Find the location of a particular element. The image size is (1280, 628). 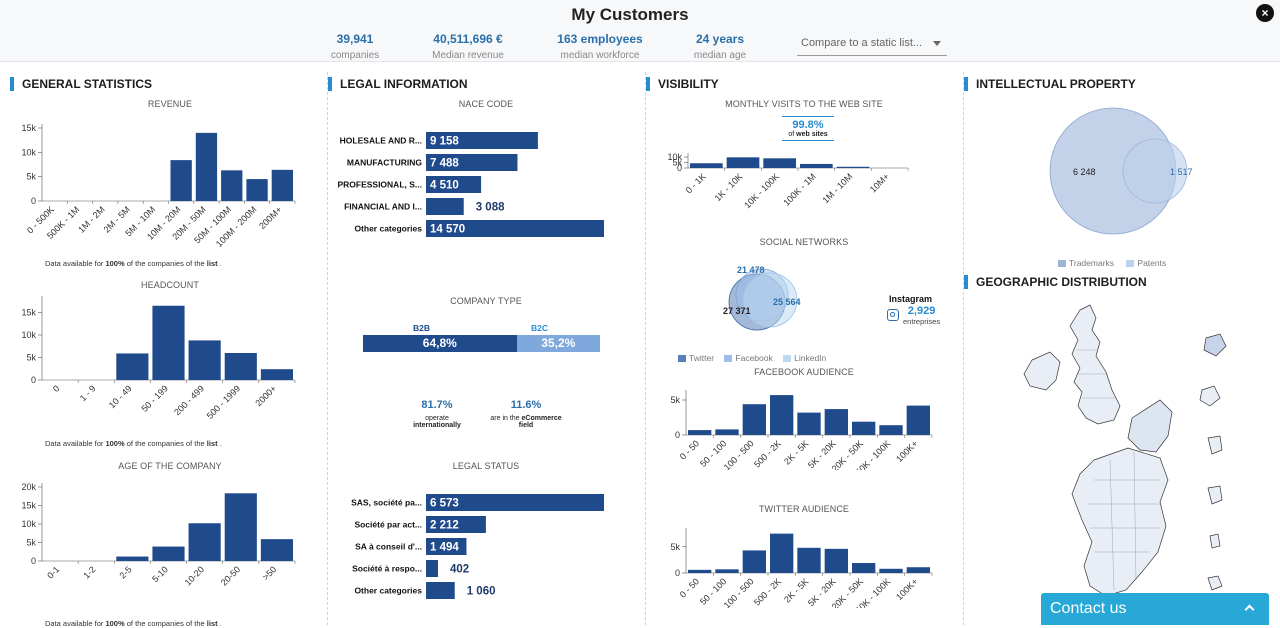

visits-badge-value: 99.8% is located at coordinates (808, 125).